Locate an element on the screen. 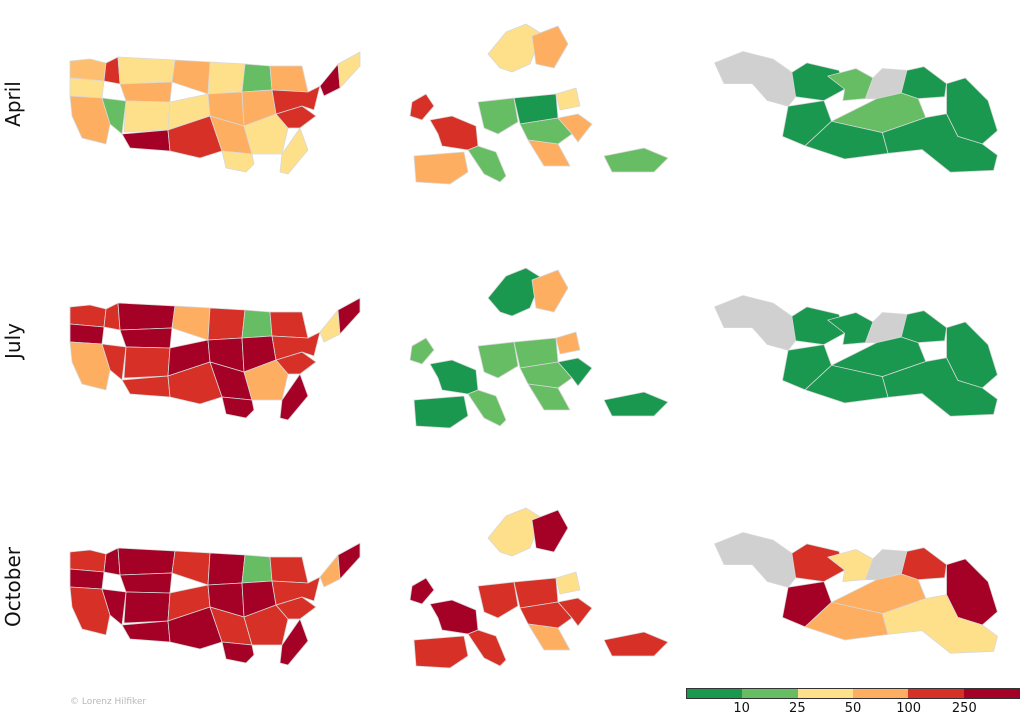 This screenshot has width=1024, height=723. color-legend: 10 25 50 100 250 is located at coordinates (853, 703).